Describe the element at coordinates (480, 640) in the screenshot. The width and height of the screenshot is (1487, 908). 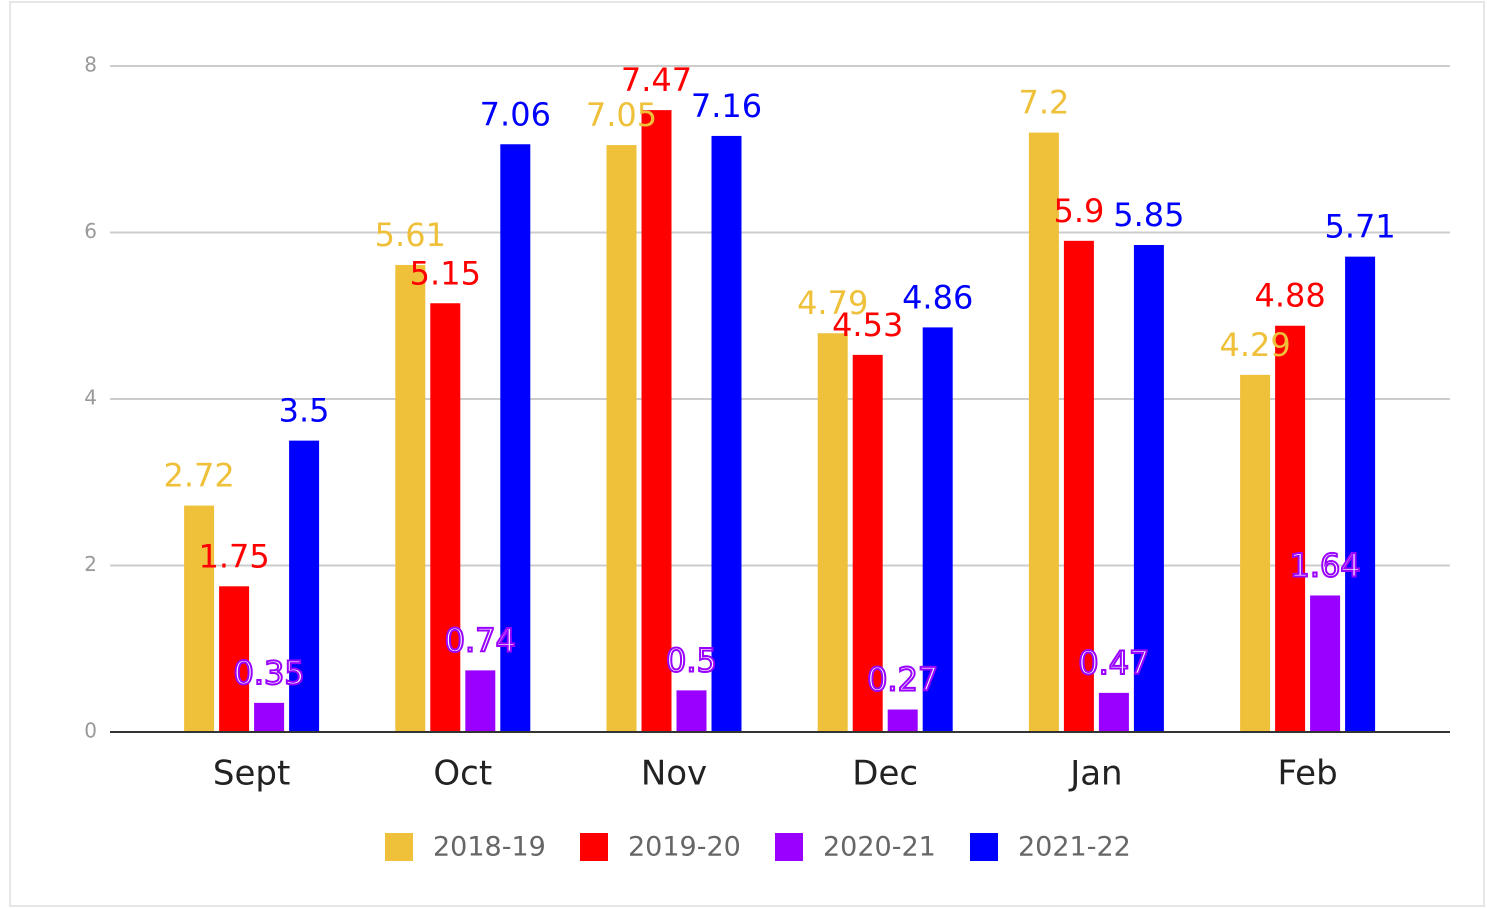
I see `data-label: 0.74` at that location.